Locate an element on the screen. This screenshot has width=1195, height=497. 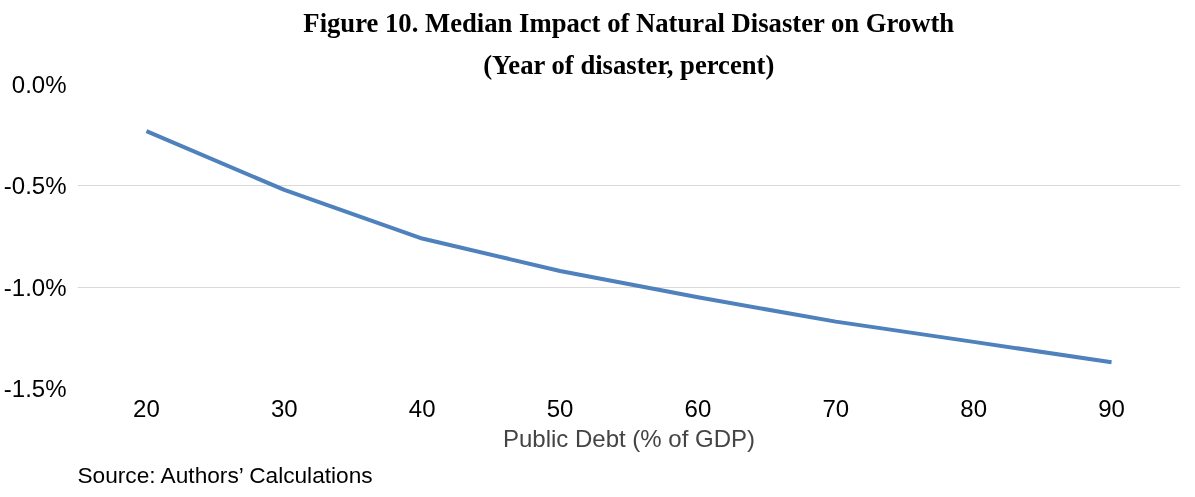
x-tick-label: 70 is located at coordinates (836, 408).